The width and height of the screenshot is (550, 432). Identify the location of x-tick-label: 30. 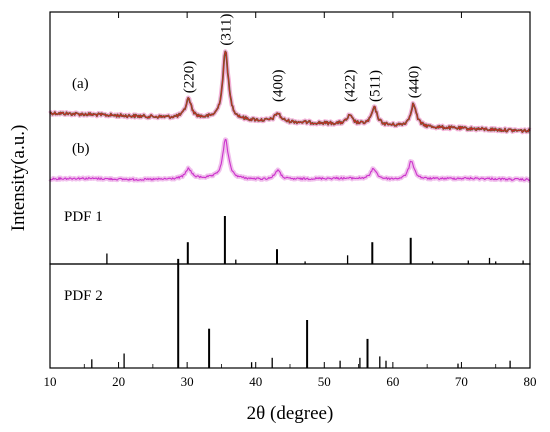
(187, 381).